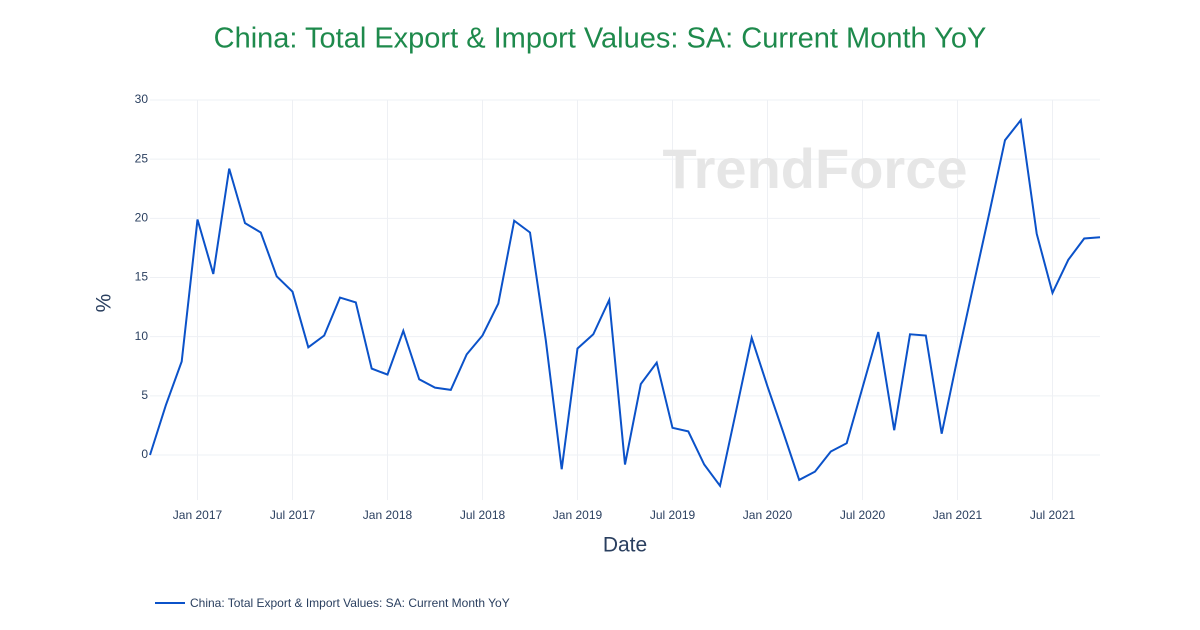  I want to click on x-tick-label: Jul 2018, so click(483, 515).